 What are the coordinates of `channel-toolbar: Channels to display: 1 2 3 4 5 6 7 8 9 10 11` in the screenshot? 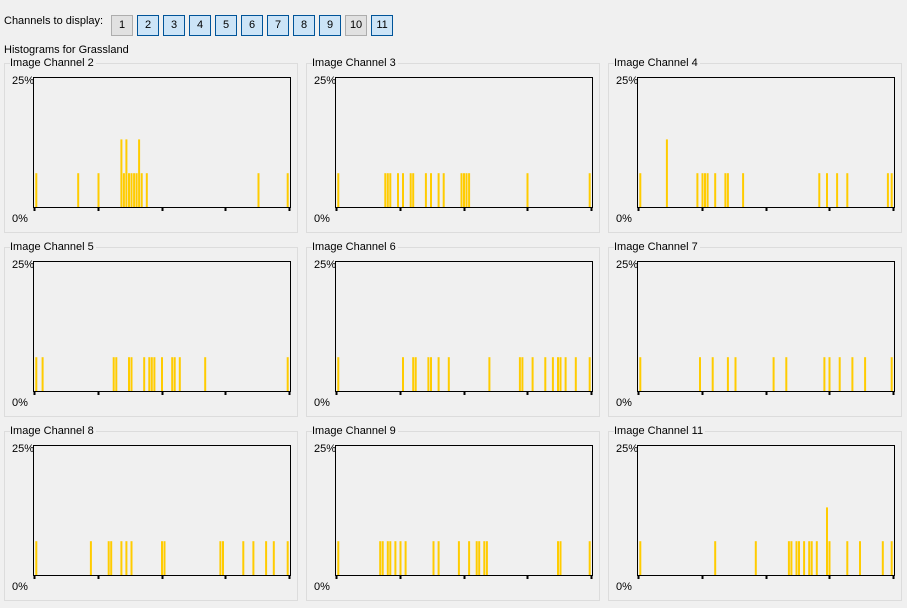 It's located at (200, 25).